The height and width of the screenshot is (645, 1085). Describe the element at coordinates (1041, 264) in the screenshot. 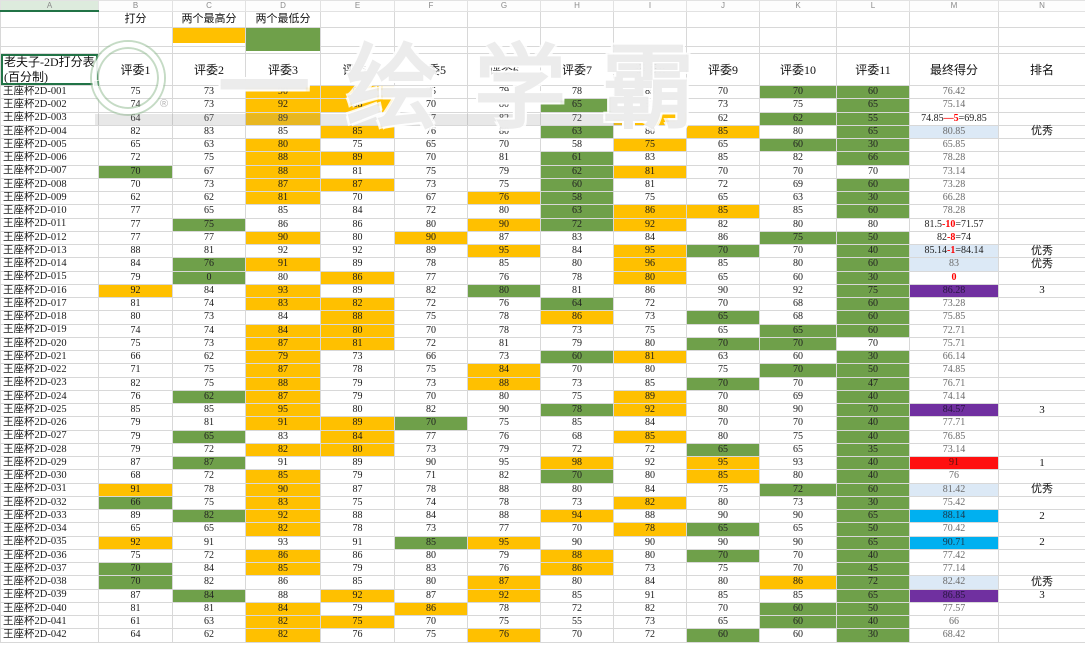

I see `rank-cell: 优秀` at that location.